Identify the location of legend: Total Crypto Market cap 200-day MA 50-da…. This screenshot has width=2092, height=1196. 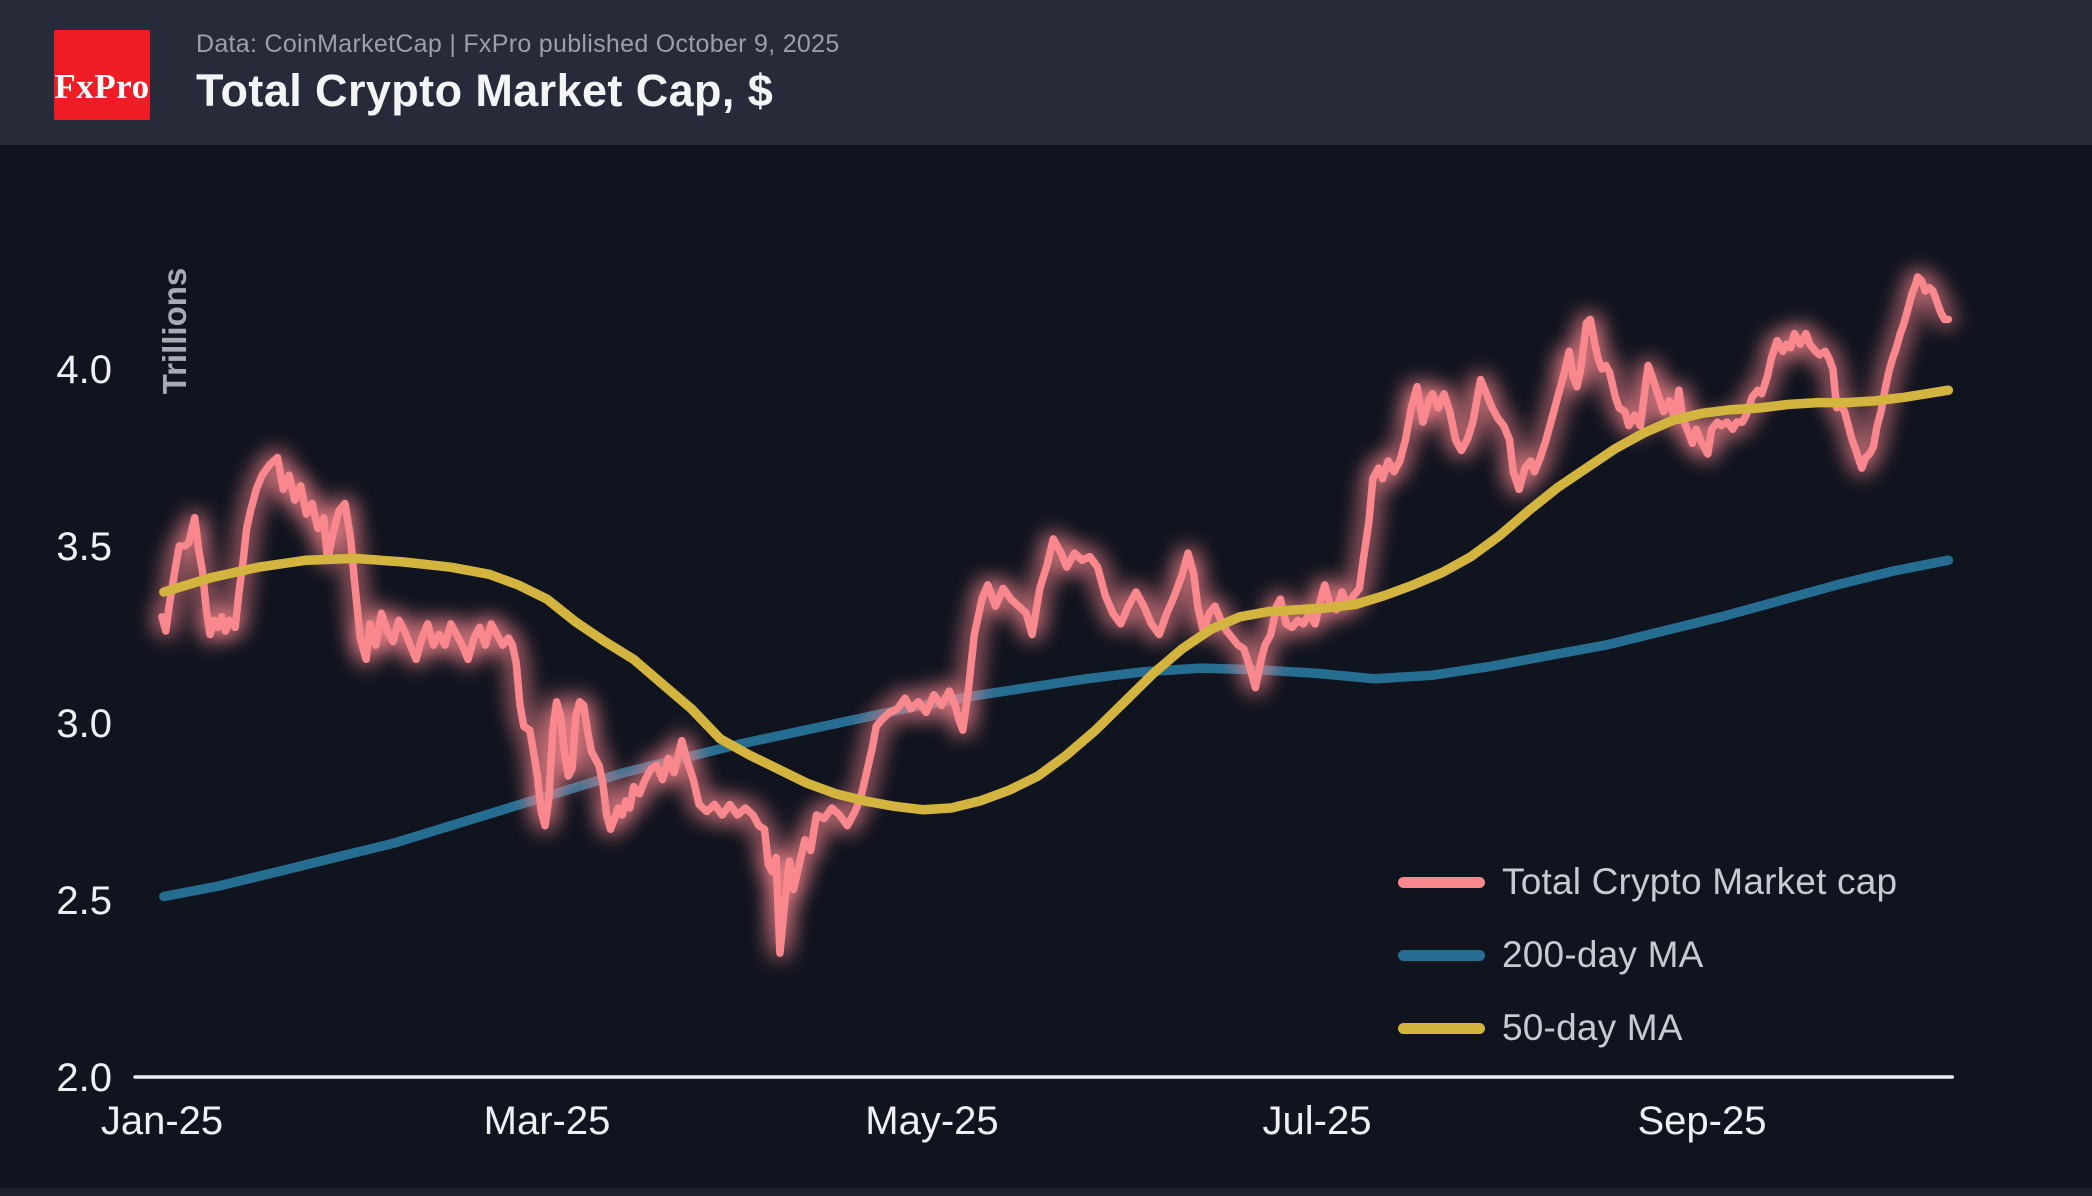
(1647, 955).